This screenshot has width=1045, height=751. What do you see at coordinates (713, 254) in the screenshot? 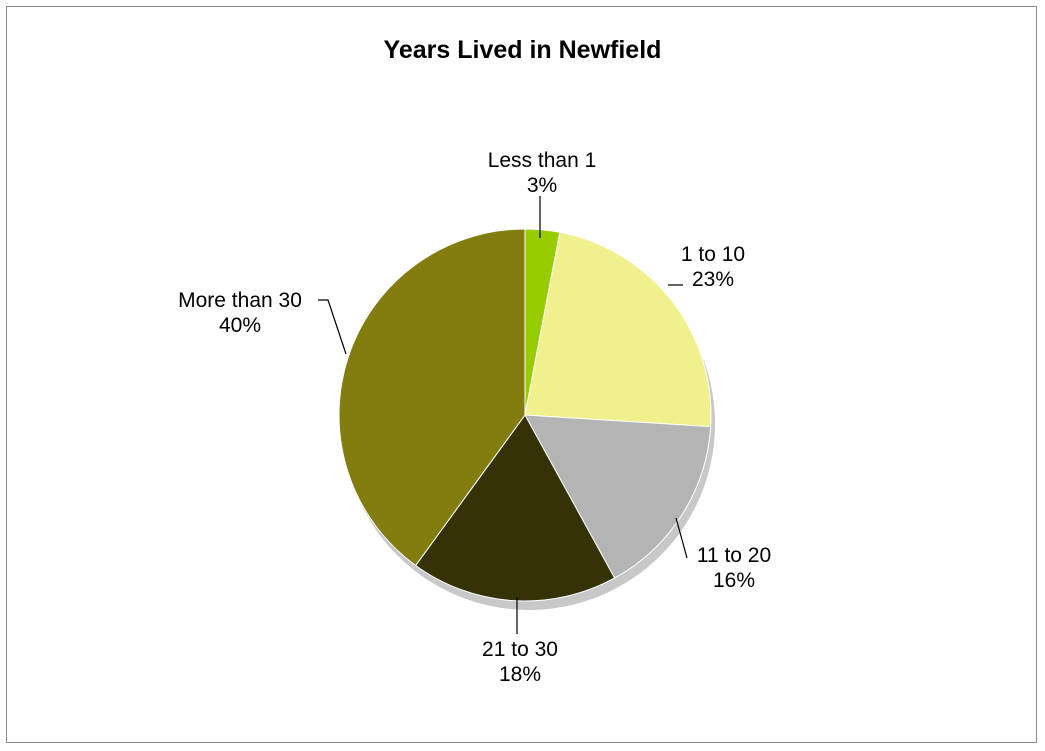
I see `slice-label-name: 1 to 10` at bounding box center [713, 254].